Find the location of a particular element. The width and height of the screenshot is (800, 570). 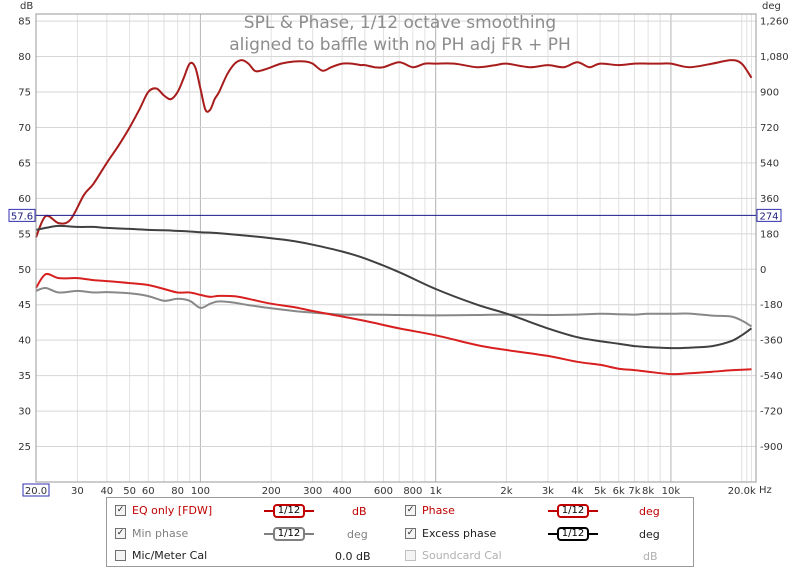

mic-cal-checkbox is located at coordinates (120, 555).